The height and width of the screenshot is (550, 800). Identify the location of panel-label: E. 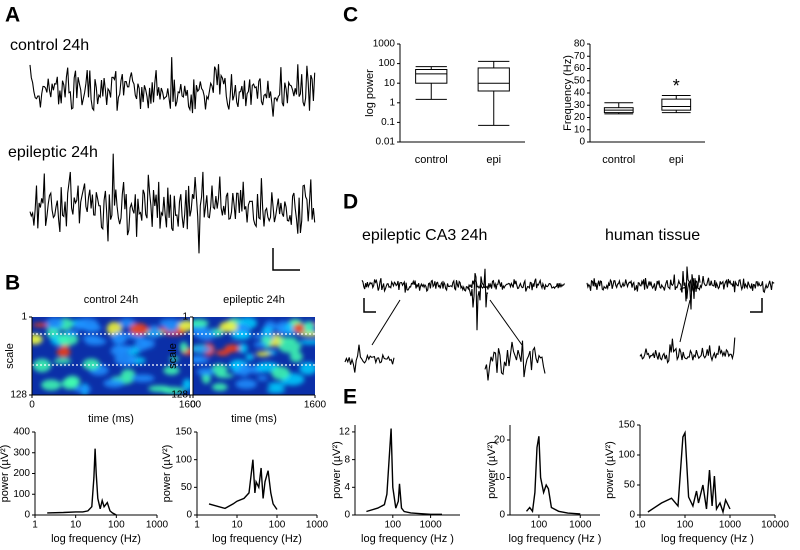
(350, 397).